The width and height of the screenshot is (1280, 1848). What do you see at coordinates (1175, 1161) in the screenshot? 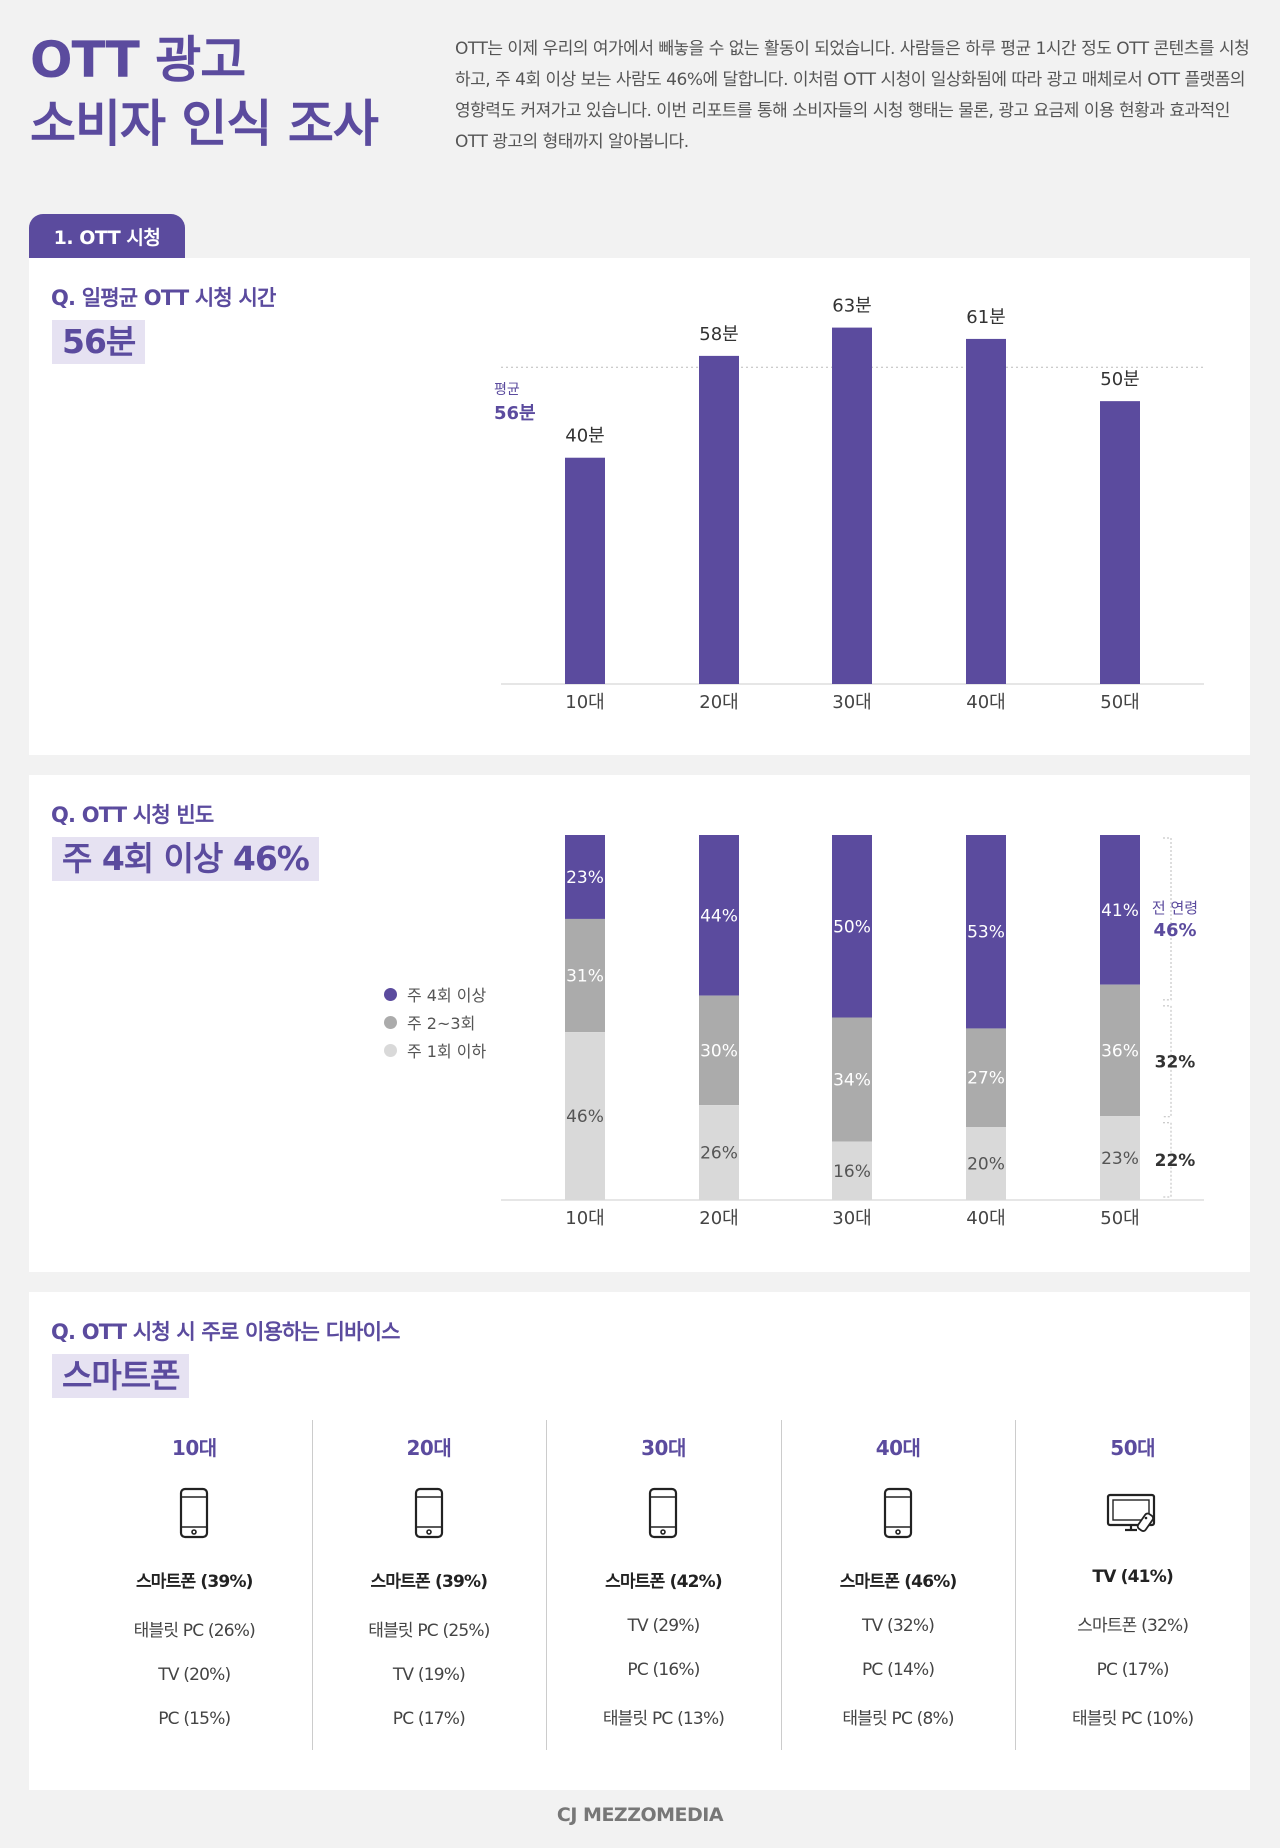
I see `overall-value: 22%` at bounding box center [1175, 1161].